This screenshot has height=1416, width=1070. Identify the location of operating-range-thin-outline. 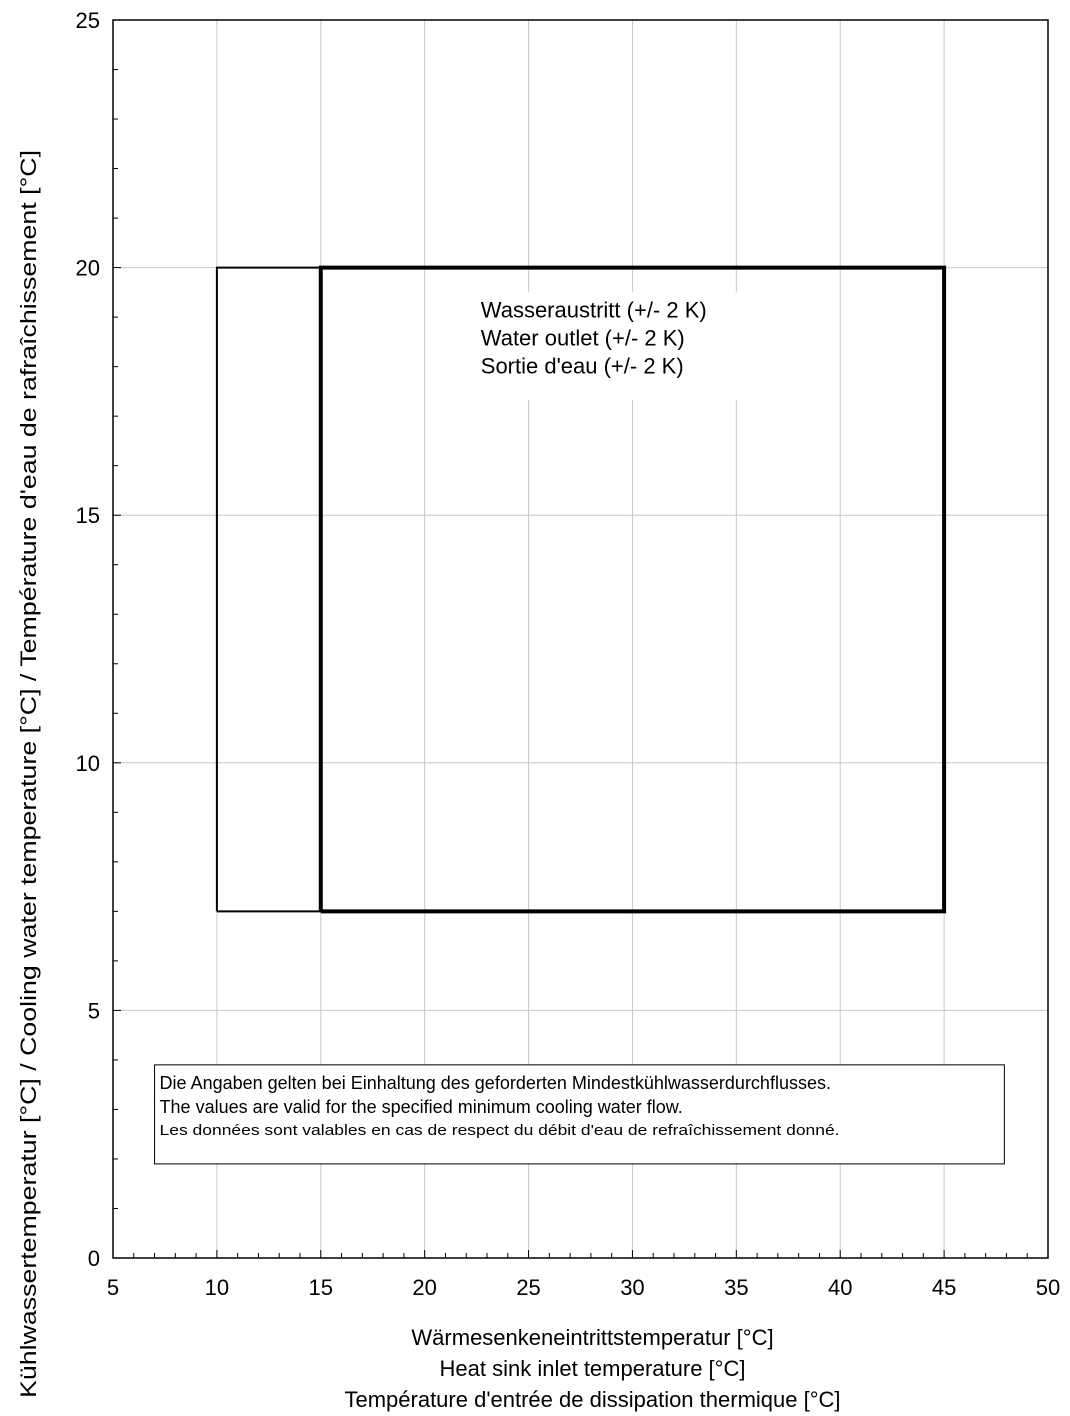
(268, 589).